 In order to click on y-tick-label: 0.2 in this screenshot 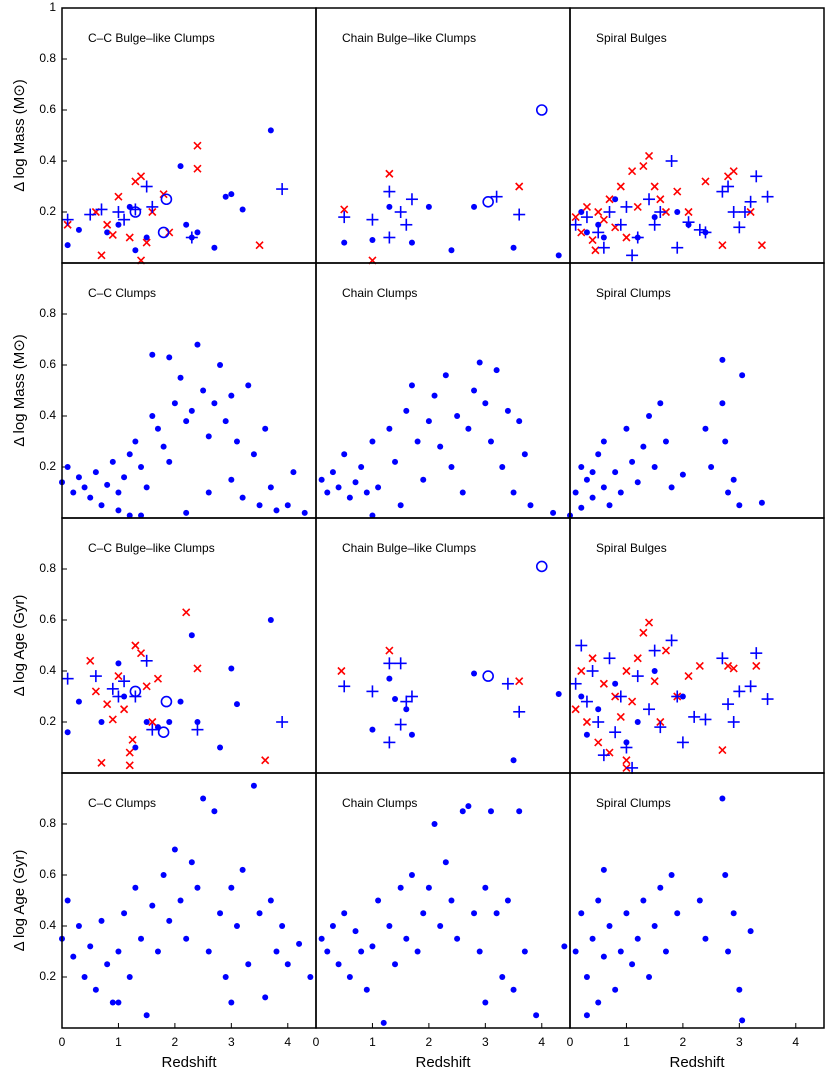, I will do `click(47, 976)`.